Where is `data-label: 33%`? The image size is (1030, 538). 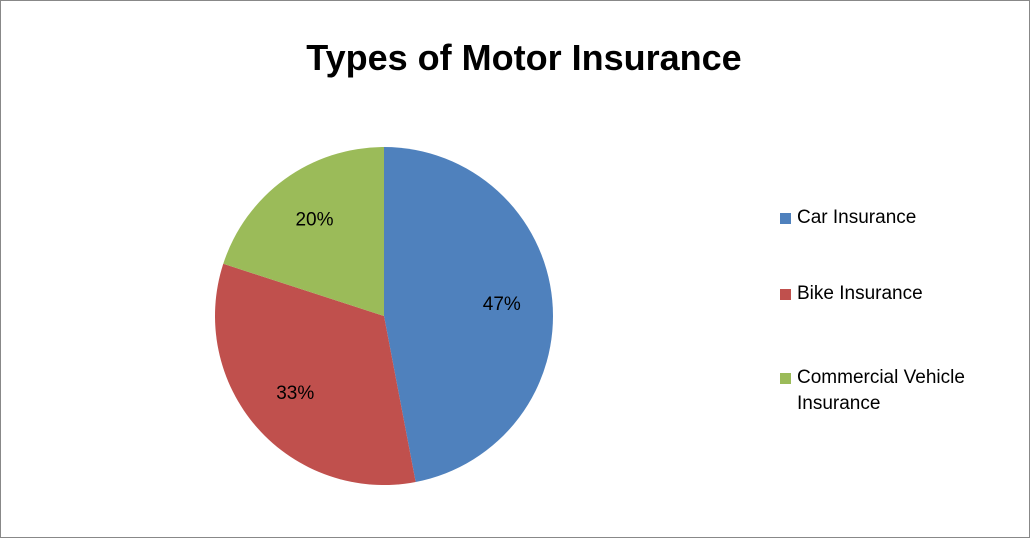
data-label: 33% is located at coordinates (295, 393).